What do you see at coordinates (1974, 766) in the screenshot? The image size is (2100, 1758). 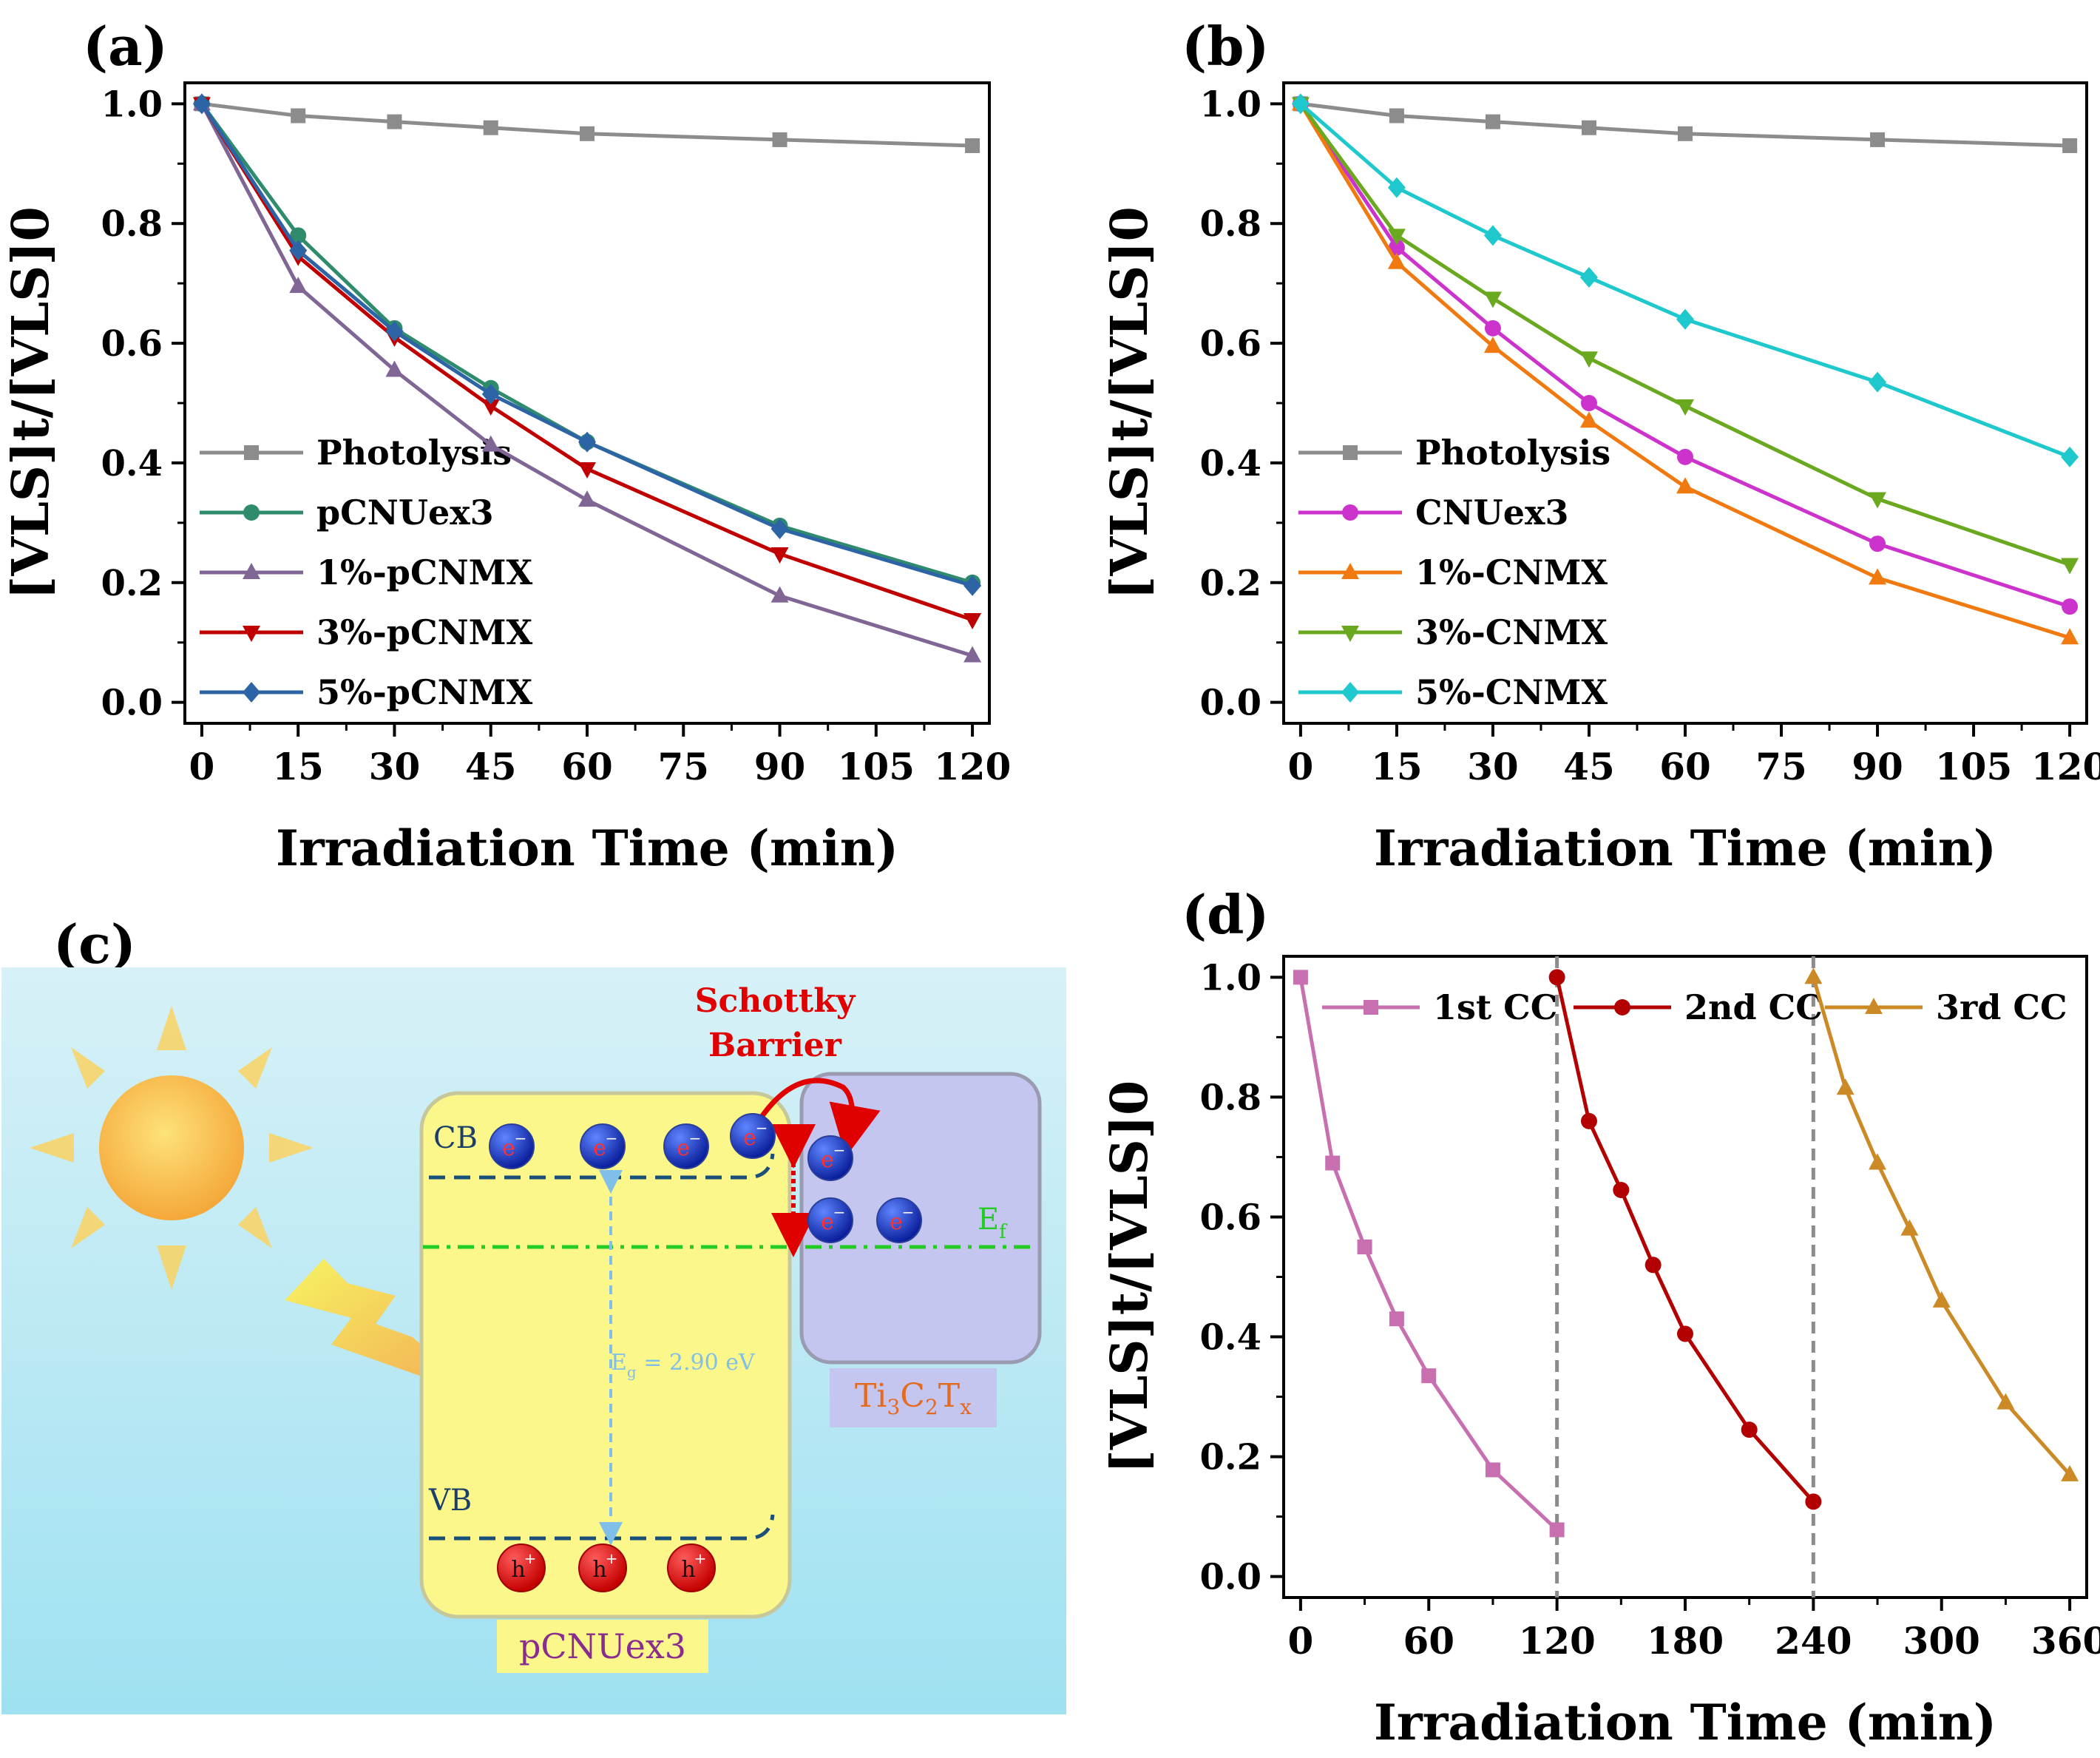 I see `x-tick-label: 105` at bounding box center [1974, 766].